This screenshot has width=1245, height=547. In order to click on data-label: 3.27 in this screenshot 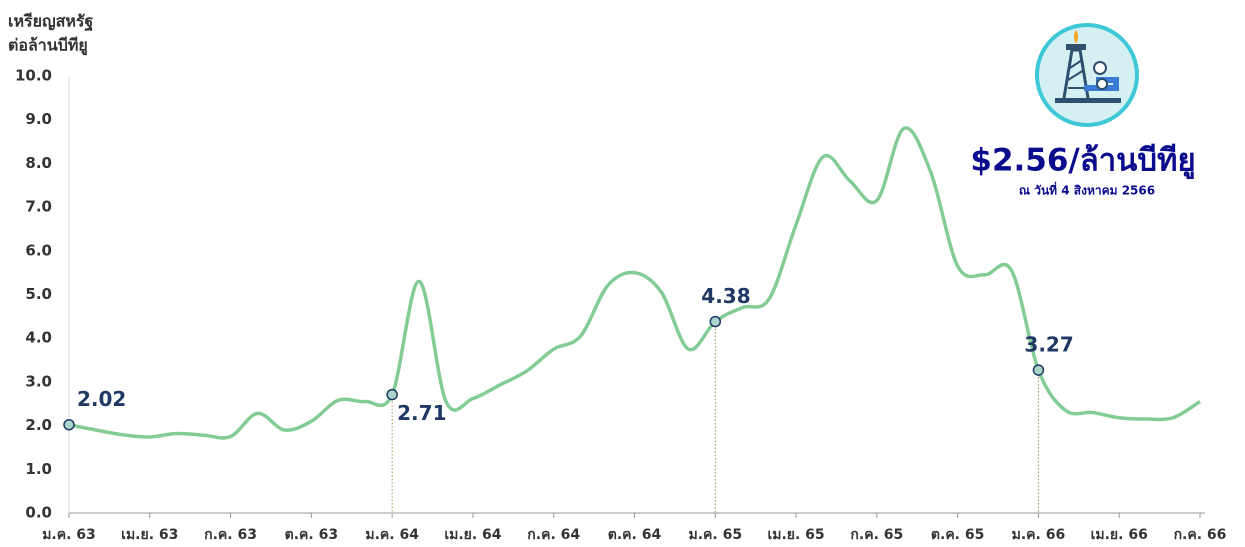, I will do `click(1048, 345)`.